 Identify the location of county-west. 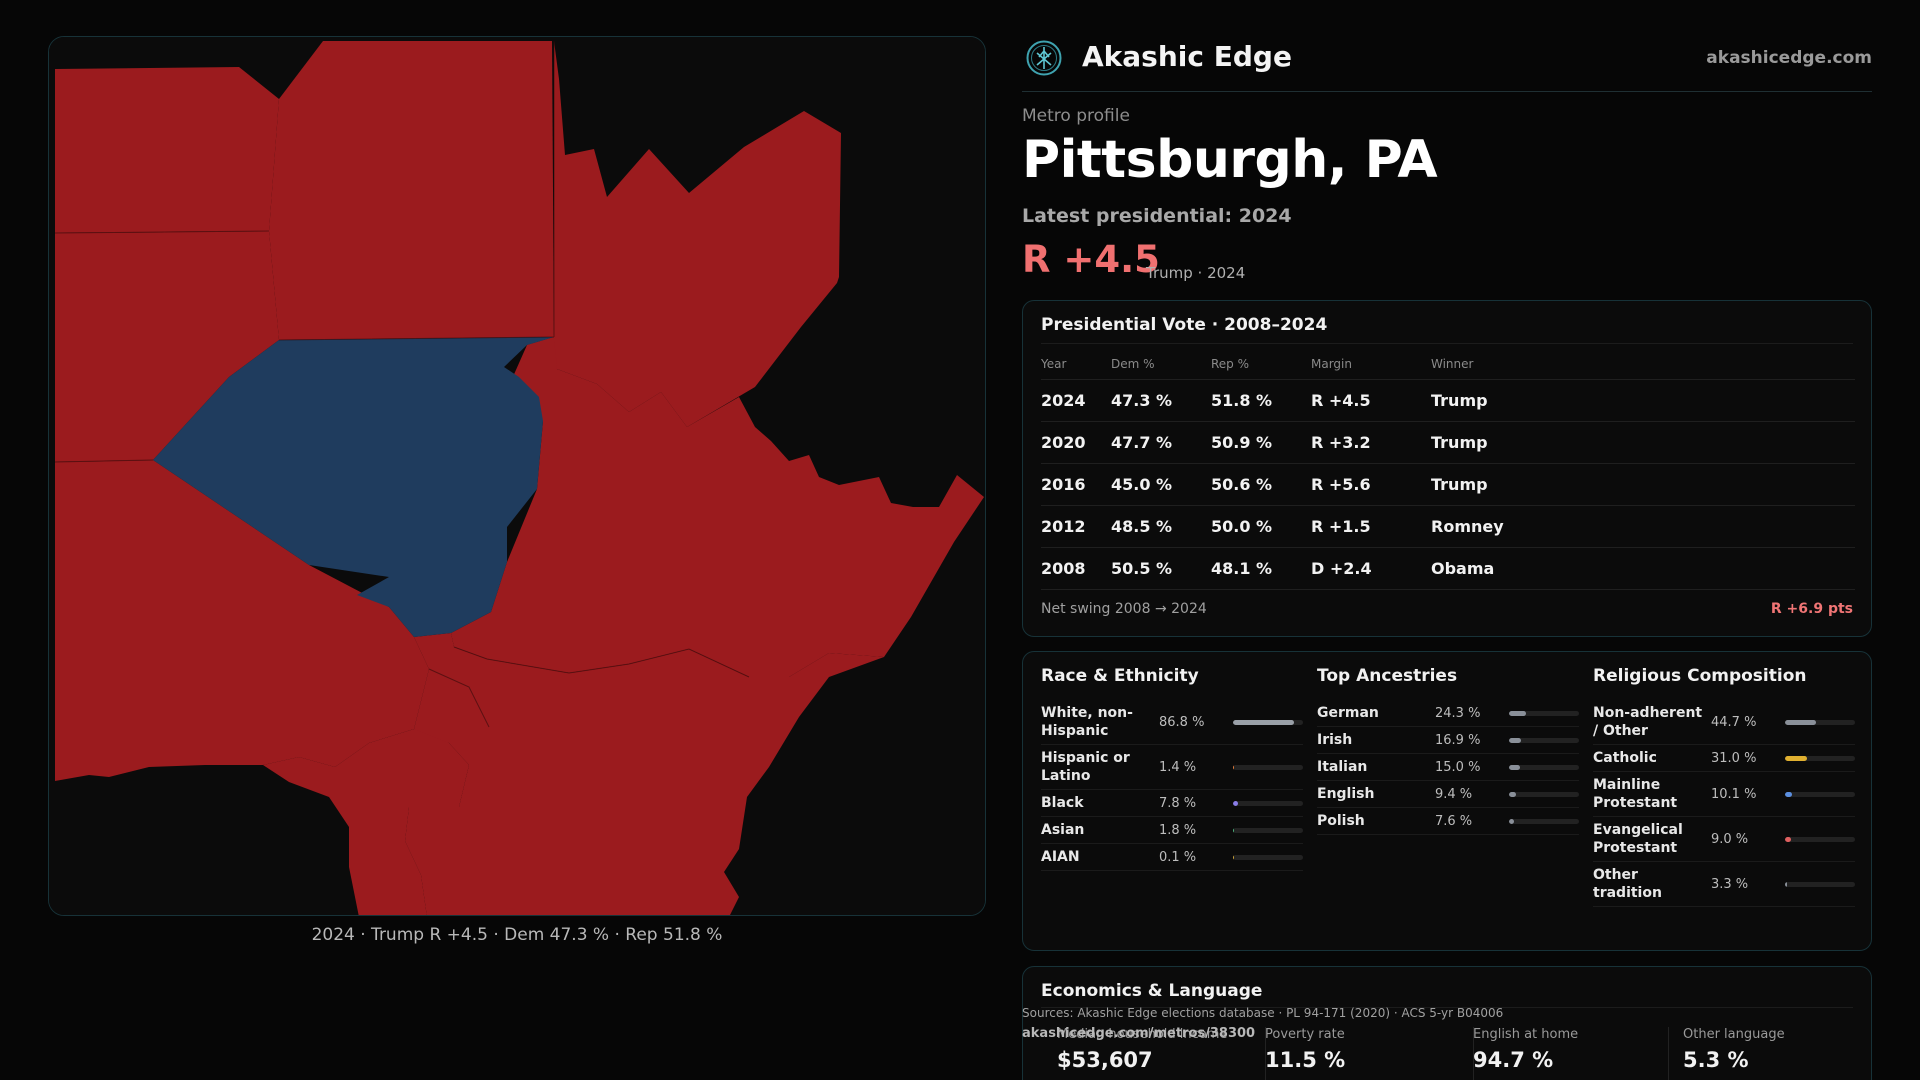
(167, 346).